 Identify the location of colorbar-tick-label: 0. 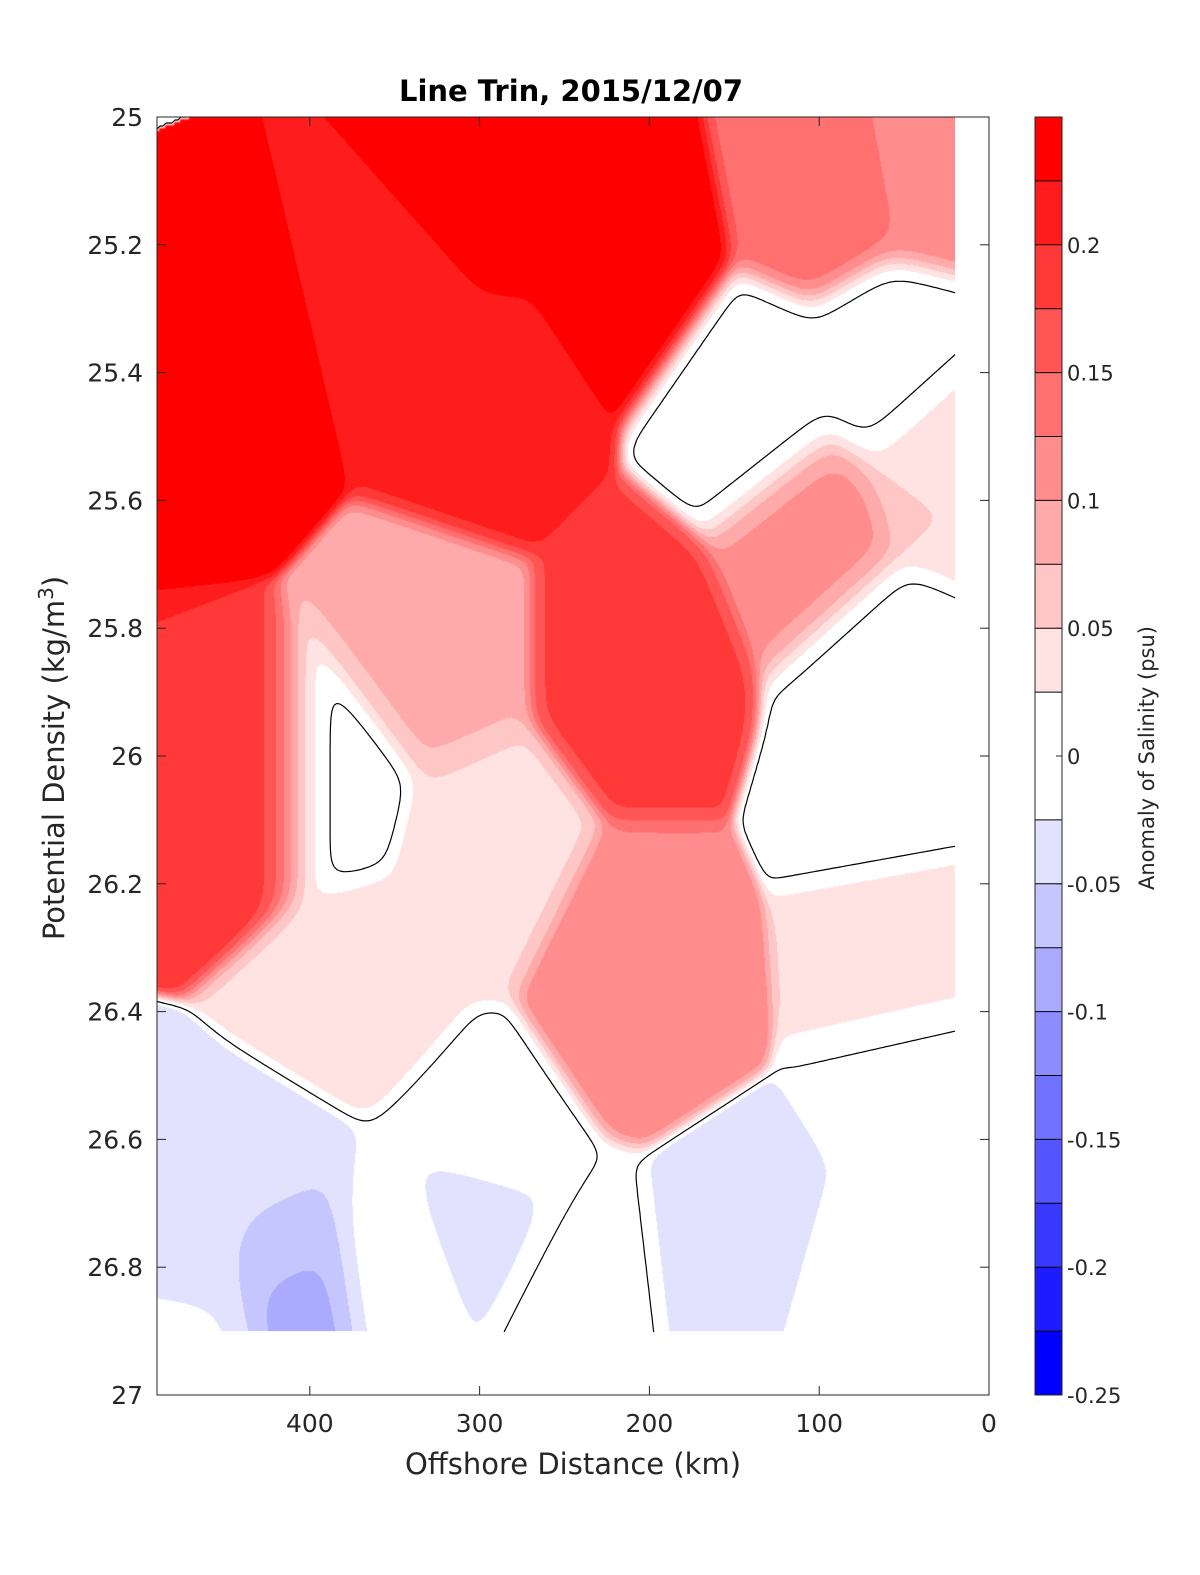
(1073, 757).